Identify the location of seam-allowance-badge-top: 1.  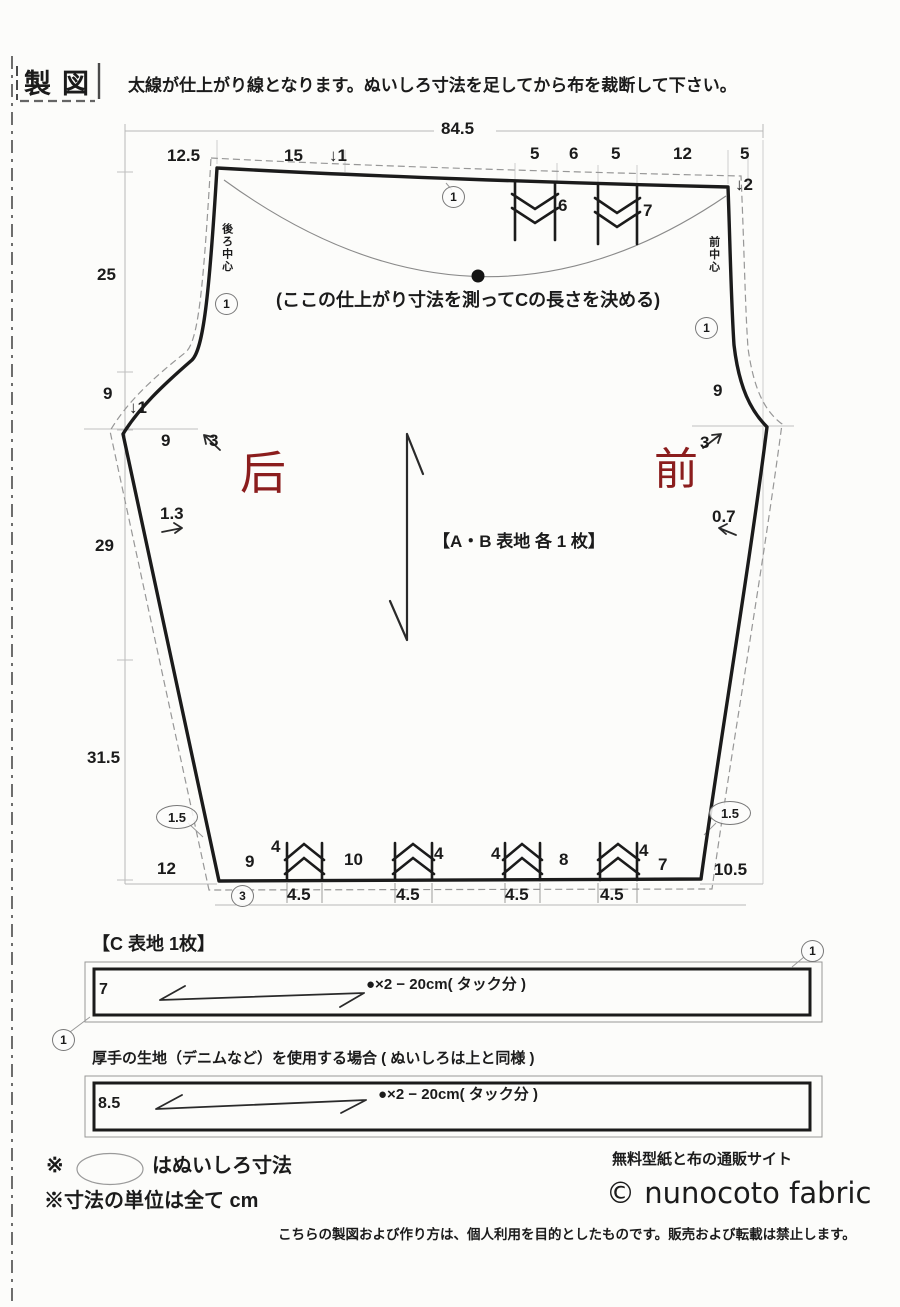
(453, 197).